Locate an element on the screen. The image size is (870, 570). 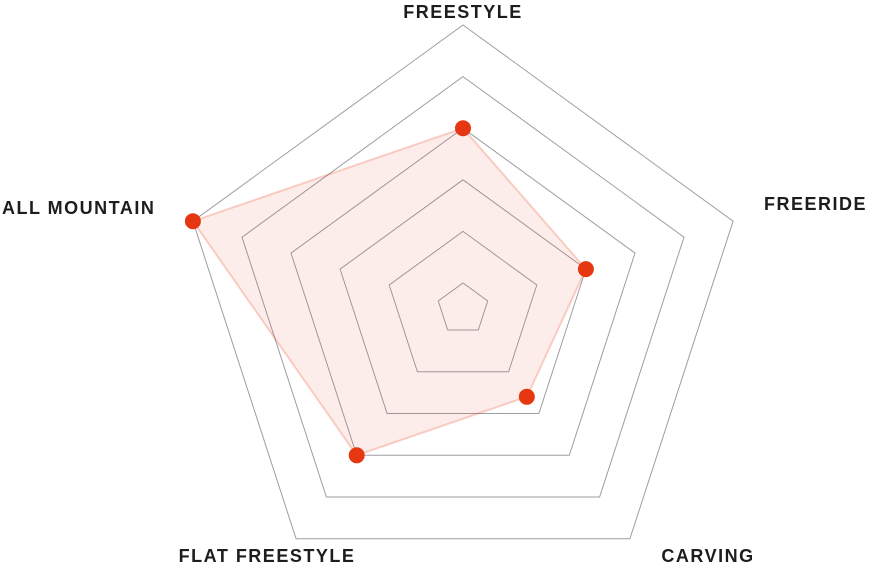
axis-label-carving: CARVING is located at coordinates (708, 556).